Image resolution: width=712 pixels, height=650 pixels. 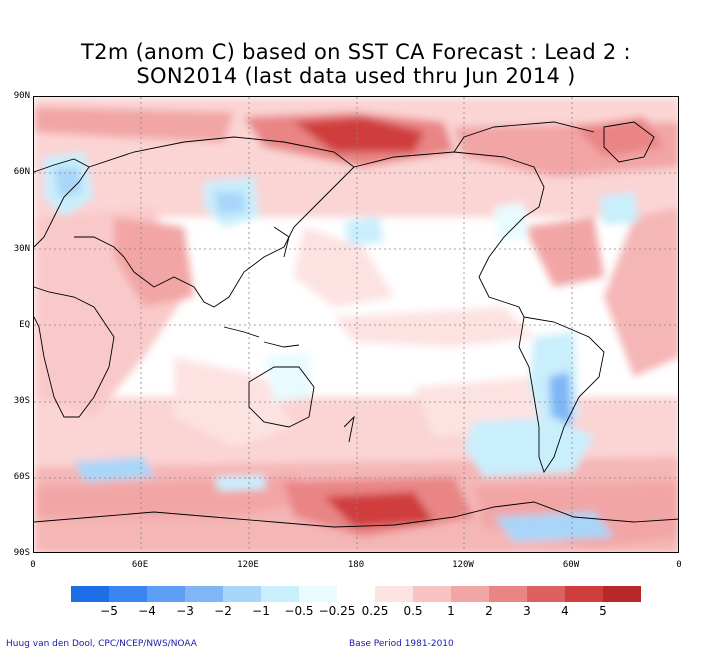 What do you see at coordinates (33, 565) in the screenshot?
I see `lon-label-0: 0` at bounding box center [33, 565].